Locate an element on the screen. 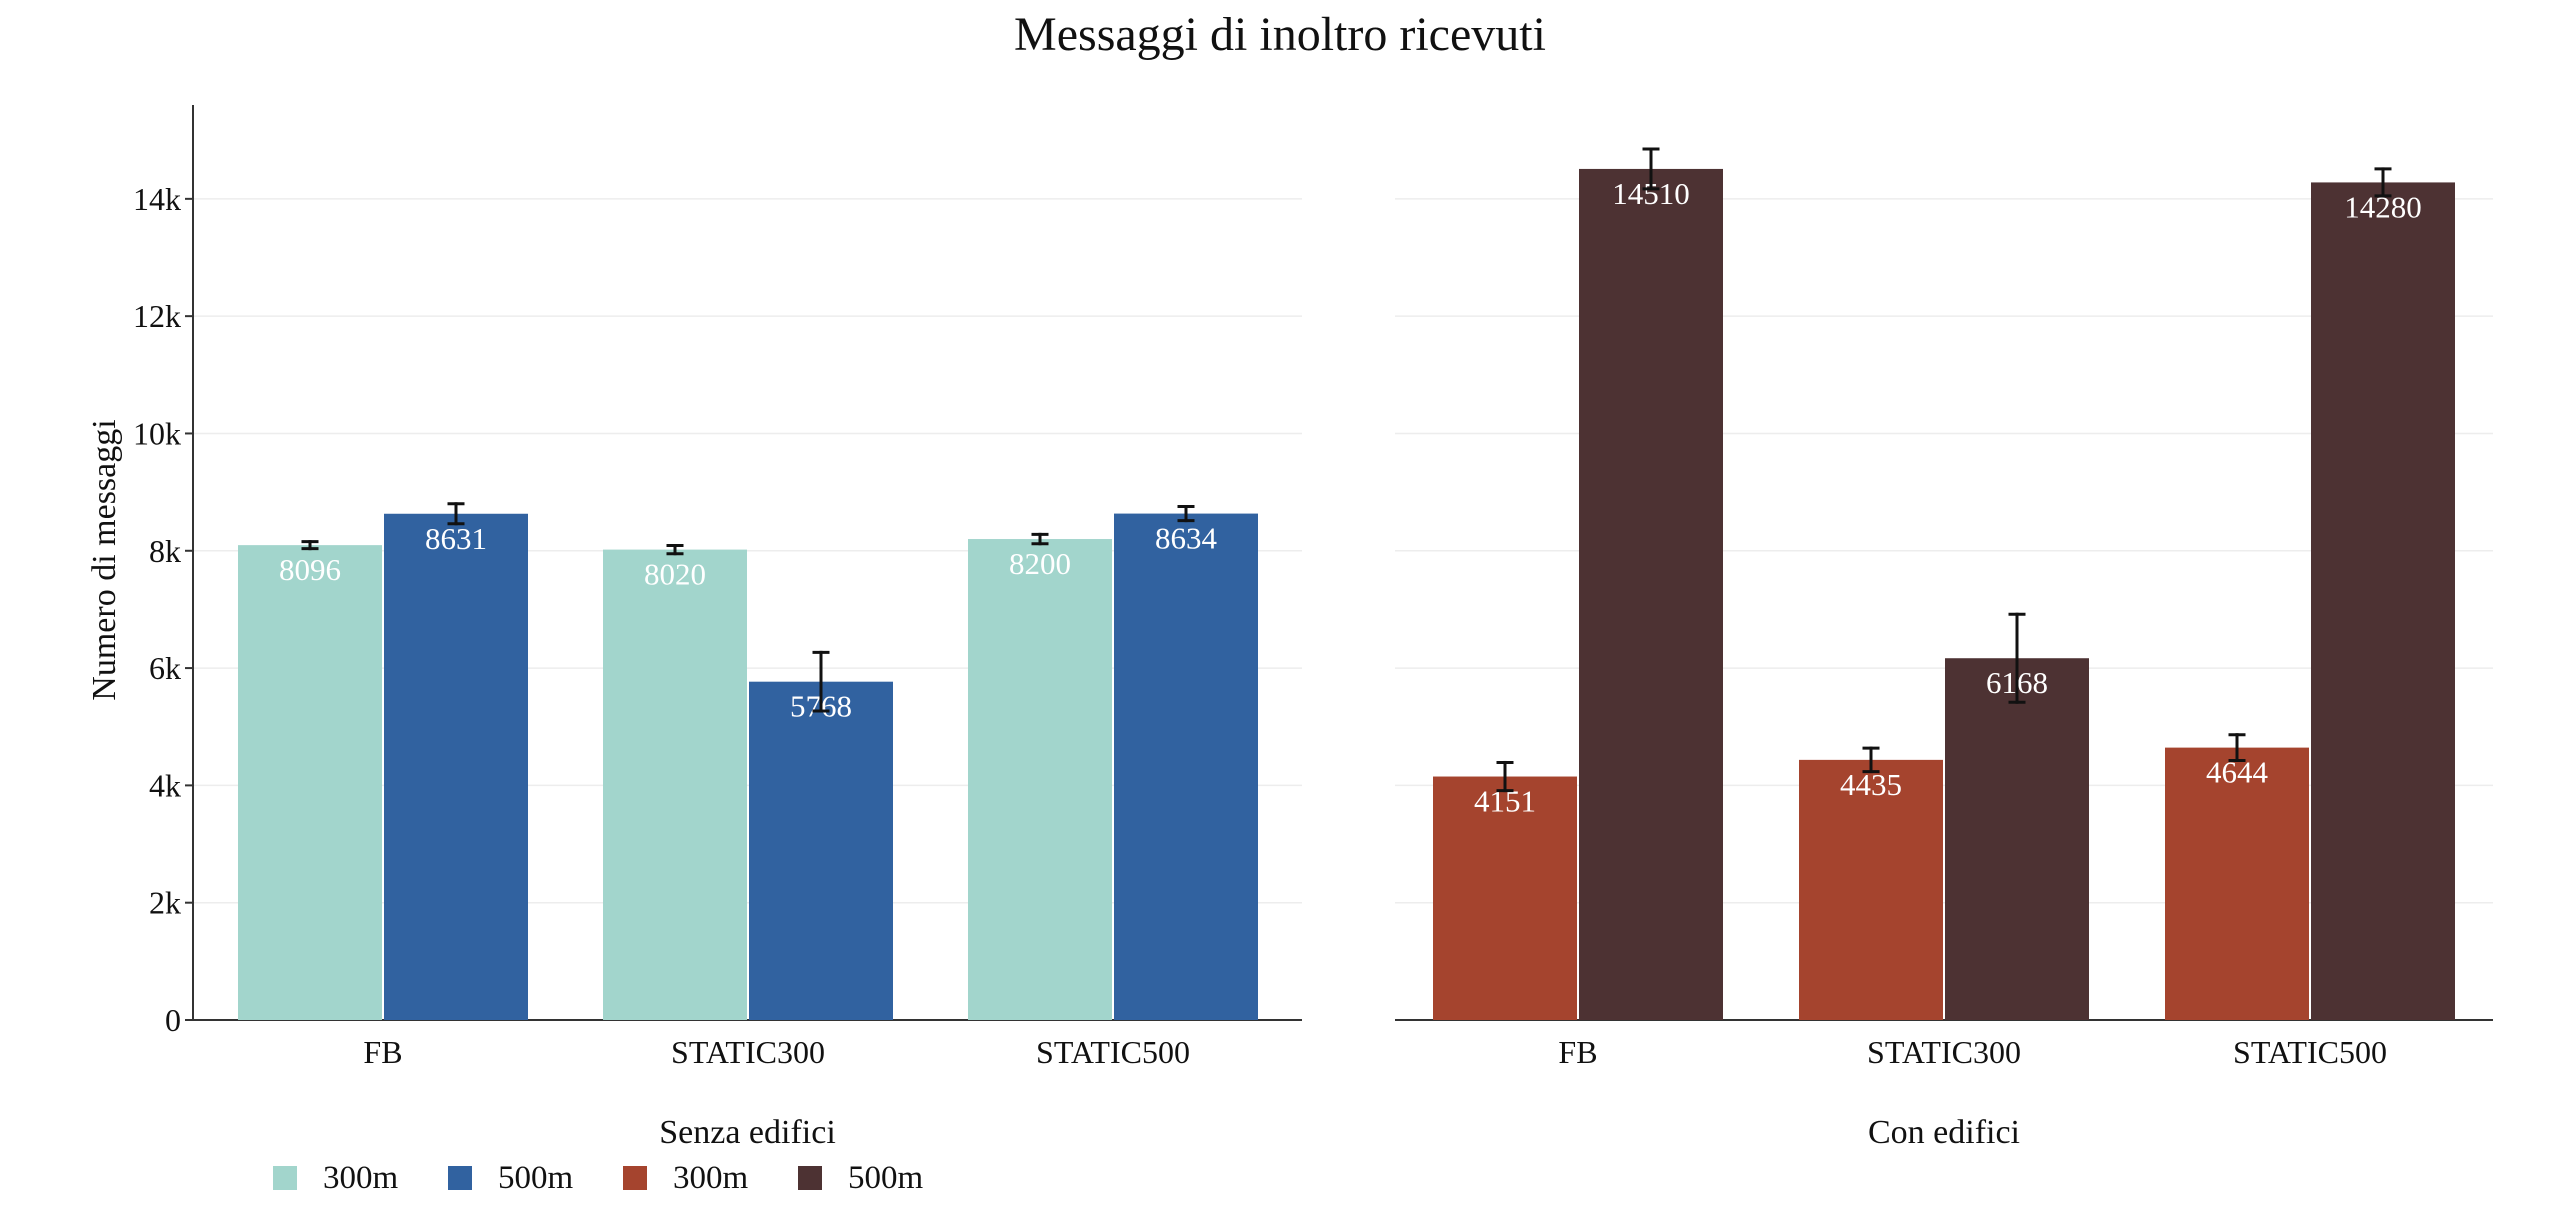 Image resolution: width=2560 pixels, height=1210 pixels. y-tick-label: 2k is located at coordinates (165, 903).